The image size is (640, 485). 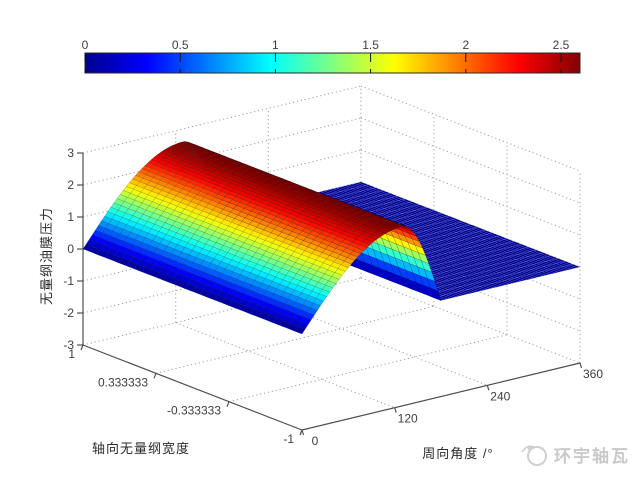 I want to click on tick-label: 360, so click(x=593, y=374).